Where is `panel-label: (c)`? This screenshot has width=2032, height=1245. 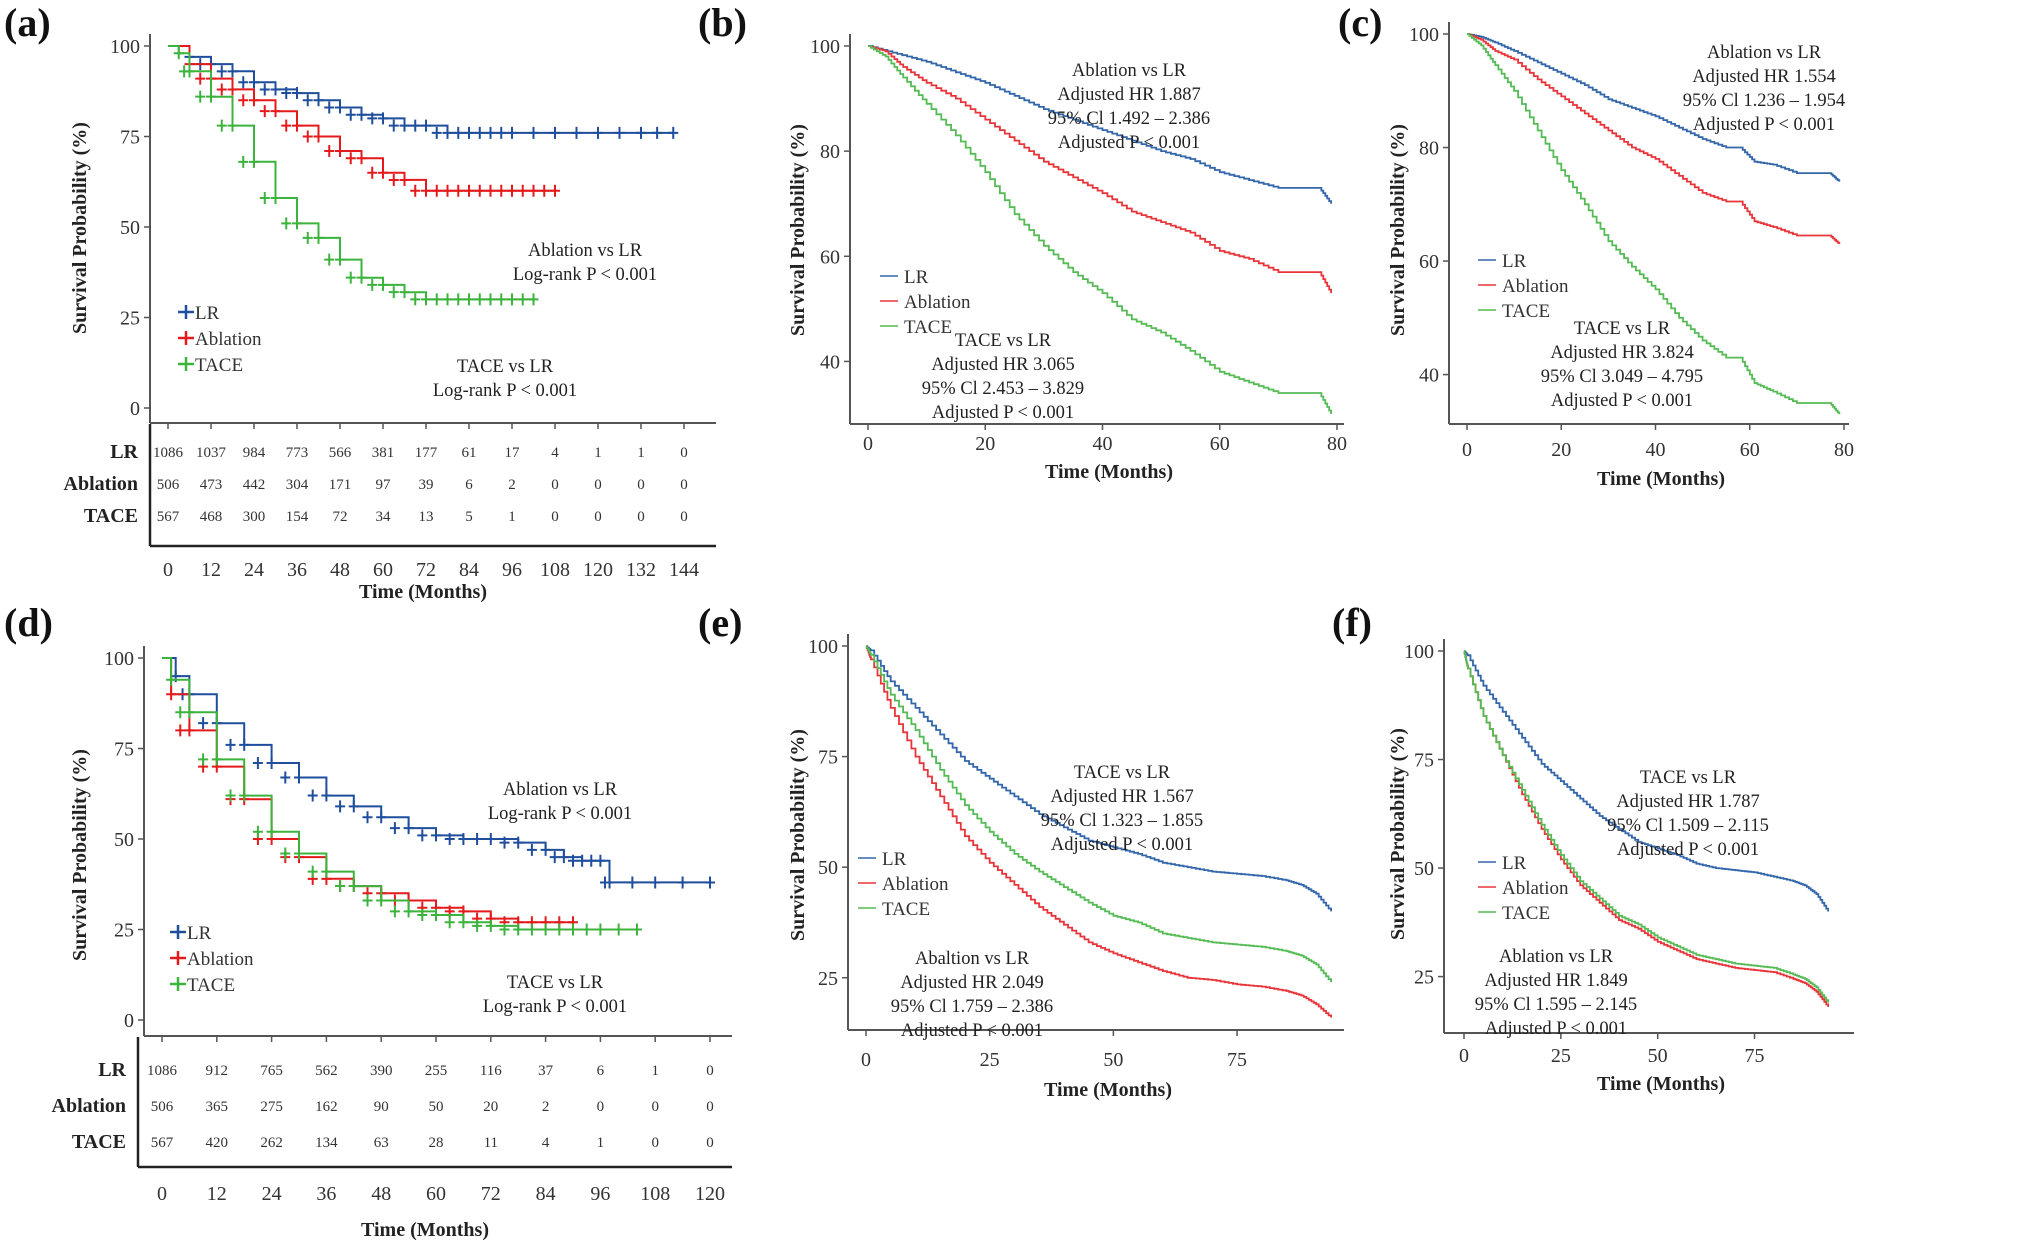 panel-label: (c) is located at coordinates (1360, 22).